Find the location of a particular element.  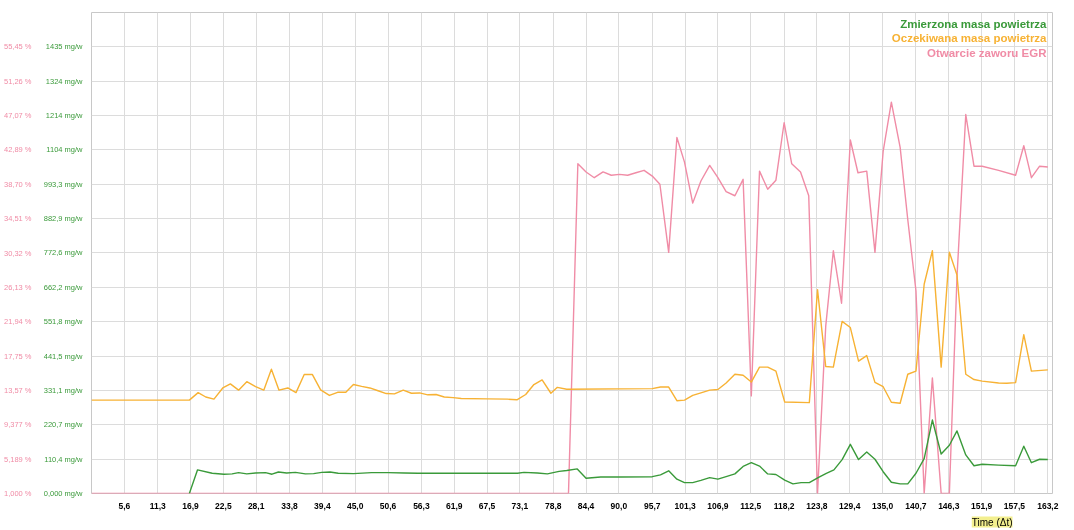

x-tick-label: 157,5 is located at coordinates (1014, 505).